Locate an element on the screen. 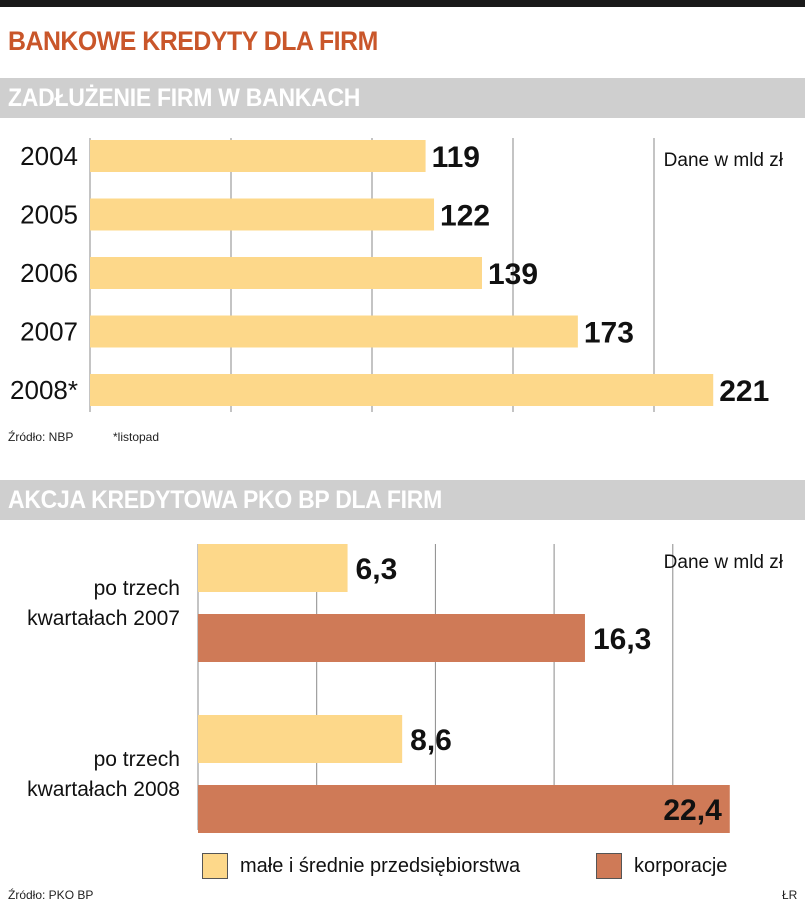  section1-unit-note: Dane w mld zł is located at coordinates (724, 160).